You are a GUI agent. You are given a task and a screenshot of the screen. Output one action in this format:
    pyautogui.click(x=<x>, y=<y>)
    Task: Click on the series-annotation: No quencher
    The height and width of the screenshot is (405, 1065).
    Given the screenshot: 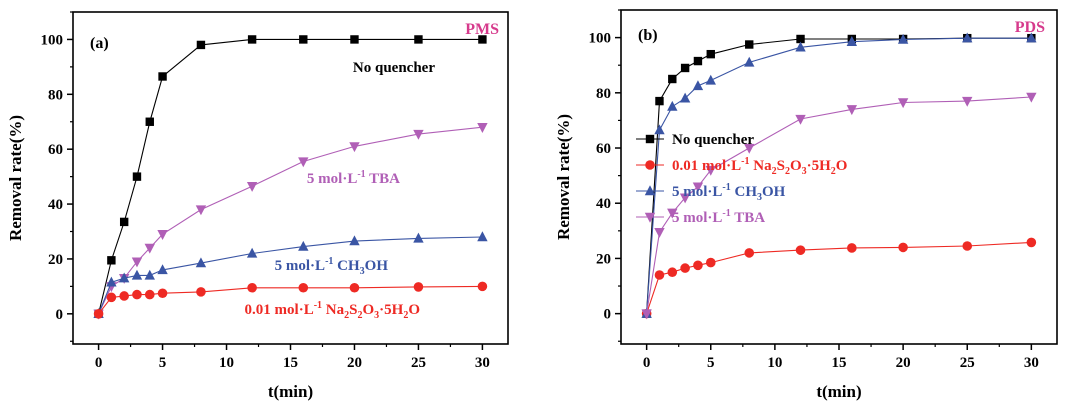 What is the action you would take?
    pyautogui.click(x=394, y=68)
    